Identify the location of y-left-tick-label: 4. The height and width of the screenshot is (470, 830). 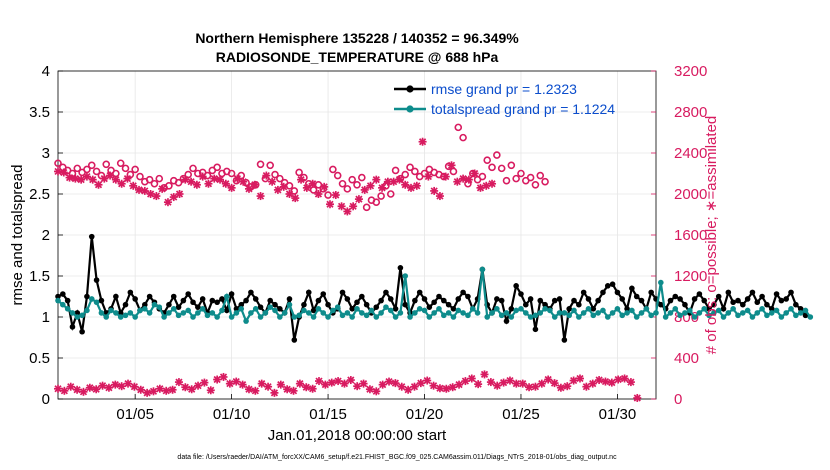
(46, 71).